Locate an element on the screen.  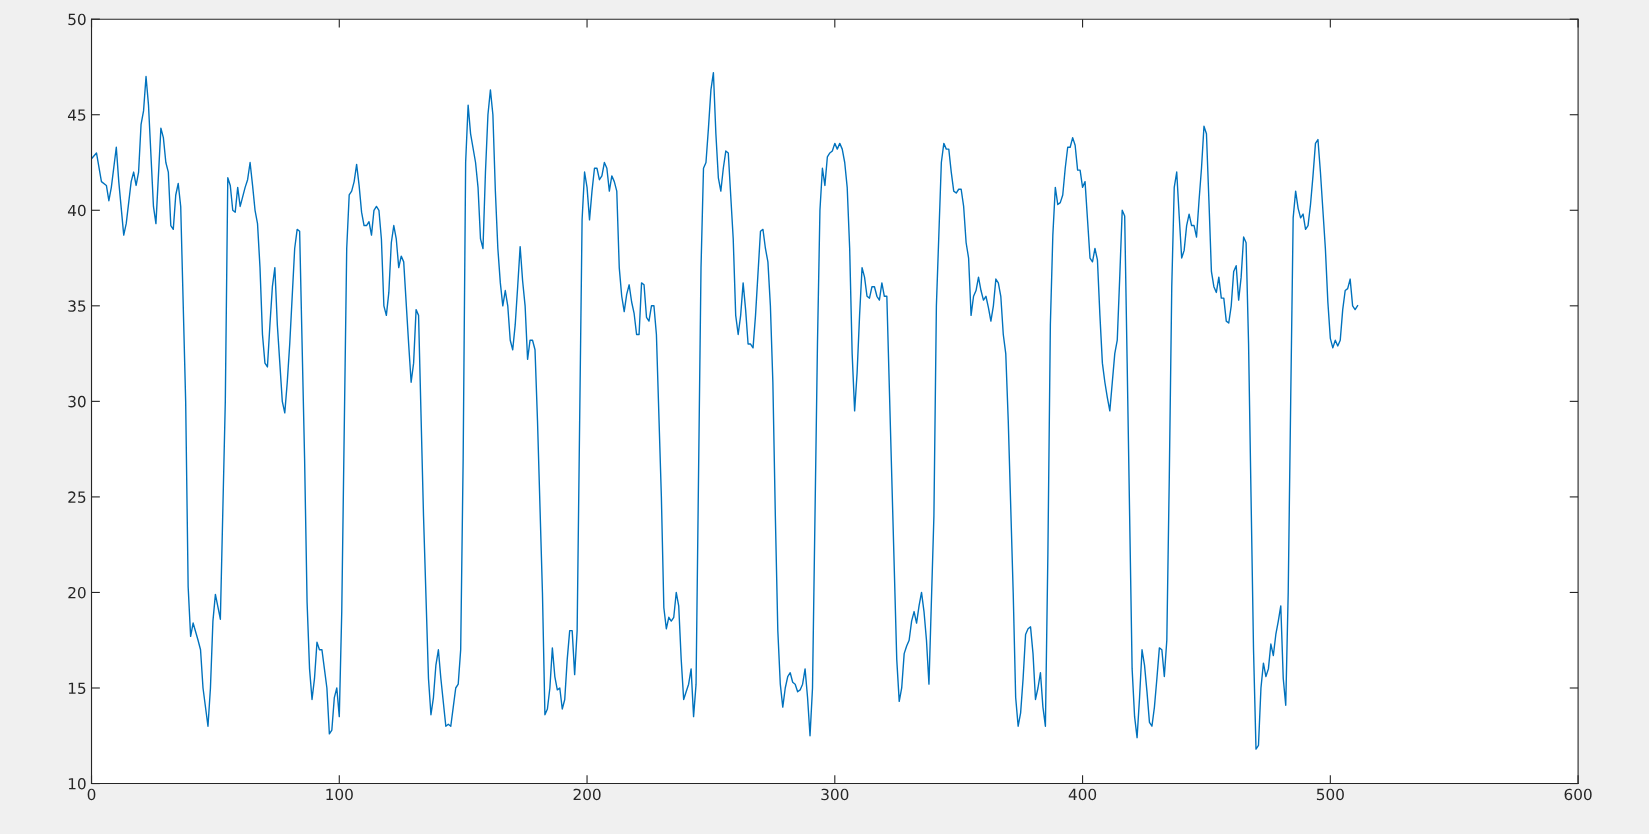
y-tick-label: 10 is located at coordinates (77, 784).